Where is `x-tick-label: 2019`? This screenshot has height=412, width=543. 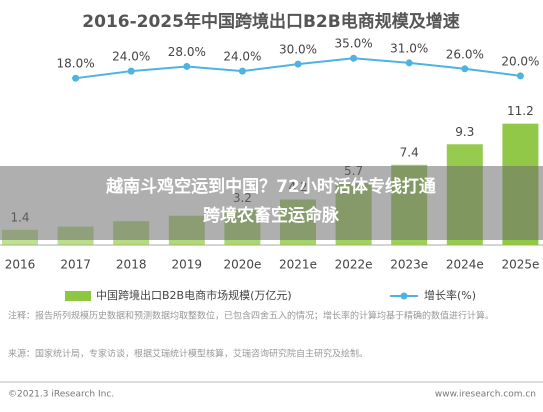 x-tick-label: 2019 is located at coordinates (187, 265).